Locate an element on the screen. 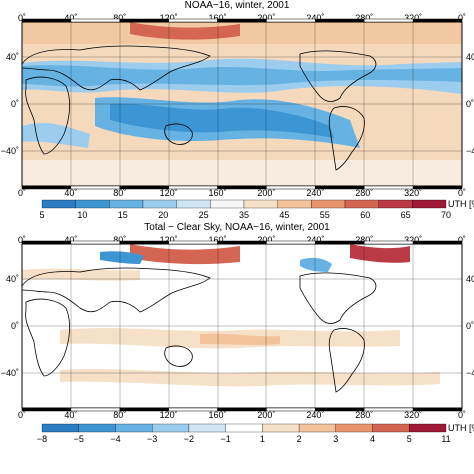 This screenshot has width=474, height=474. top-field-south-band is located at coordinates (242, 173).